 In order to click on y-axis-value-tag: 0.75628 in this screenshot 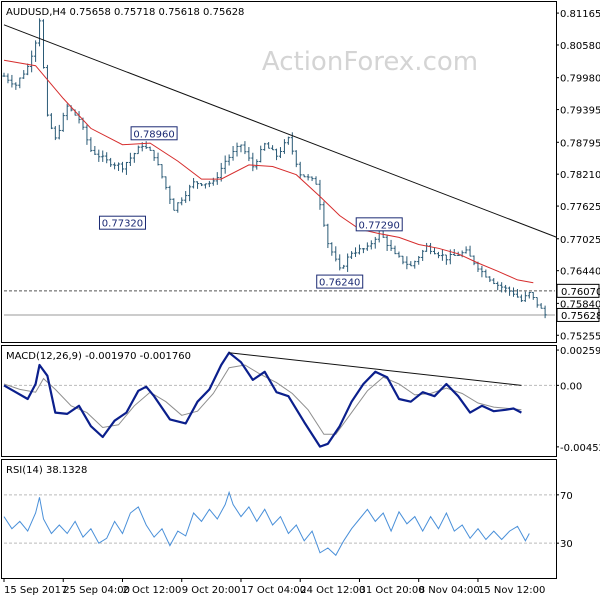, I will do `click(578, 314)`.